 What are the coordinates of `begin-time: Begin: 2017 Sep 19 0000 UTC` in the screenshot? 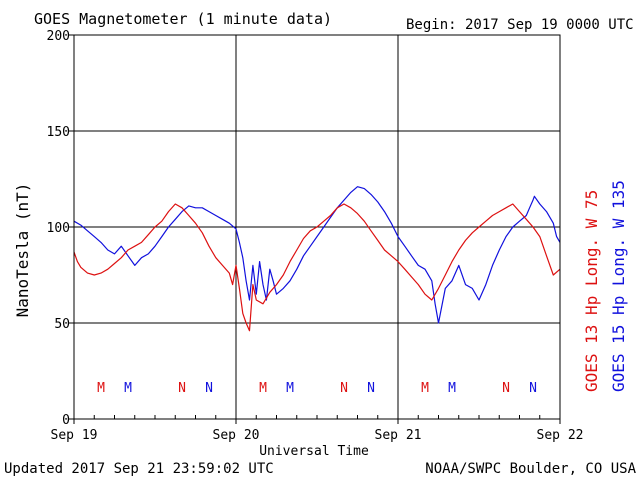 It's located at (520, 25).